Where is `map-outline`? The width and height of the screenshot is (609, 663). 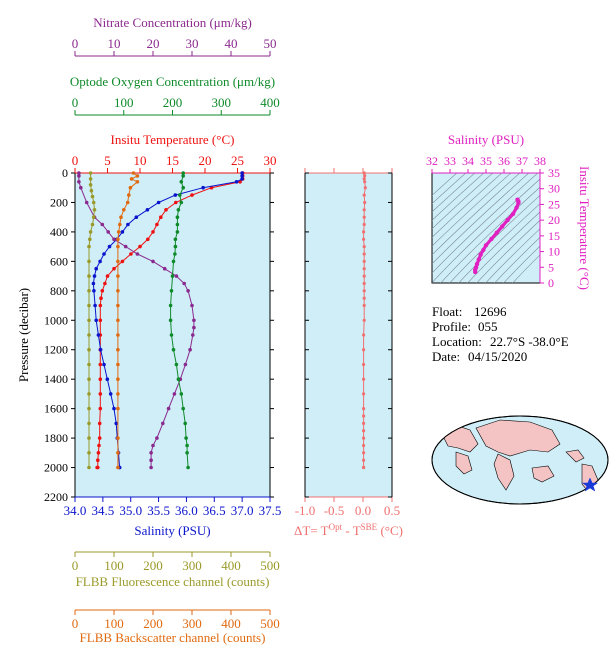
map-outline is located at coordinates (520, 460).